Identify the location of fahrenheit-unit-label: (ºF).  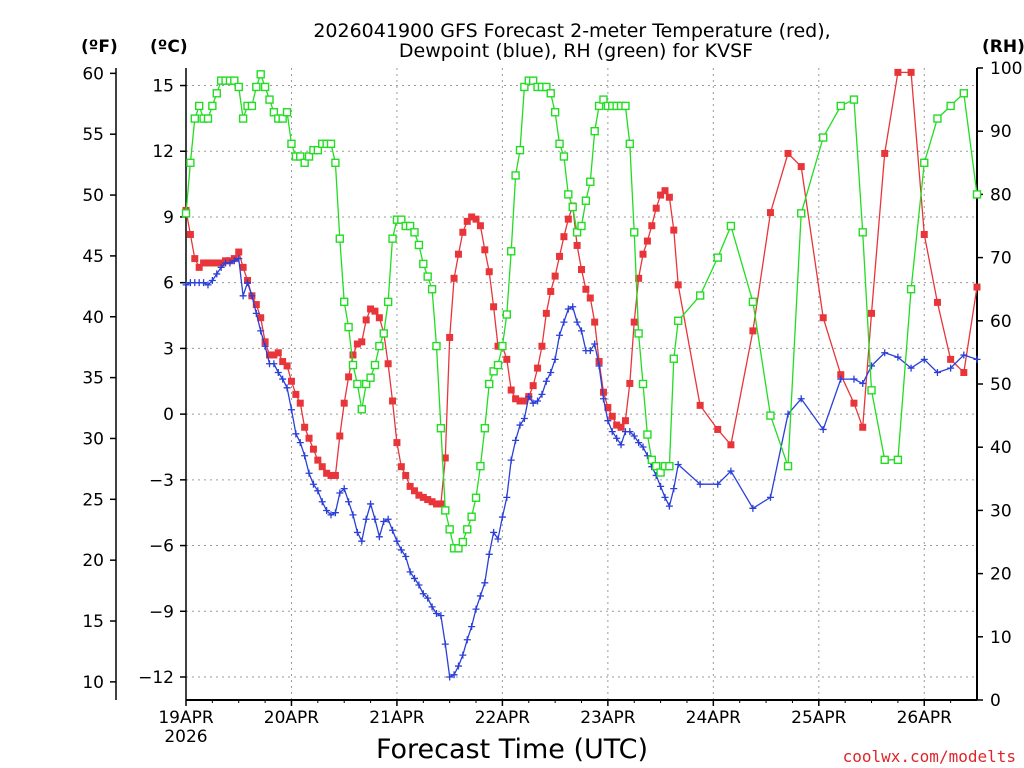
(99, 47).